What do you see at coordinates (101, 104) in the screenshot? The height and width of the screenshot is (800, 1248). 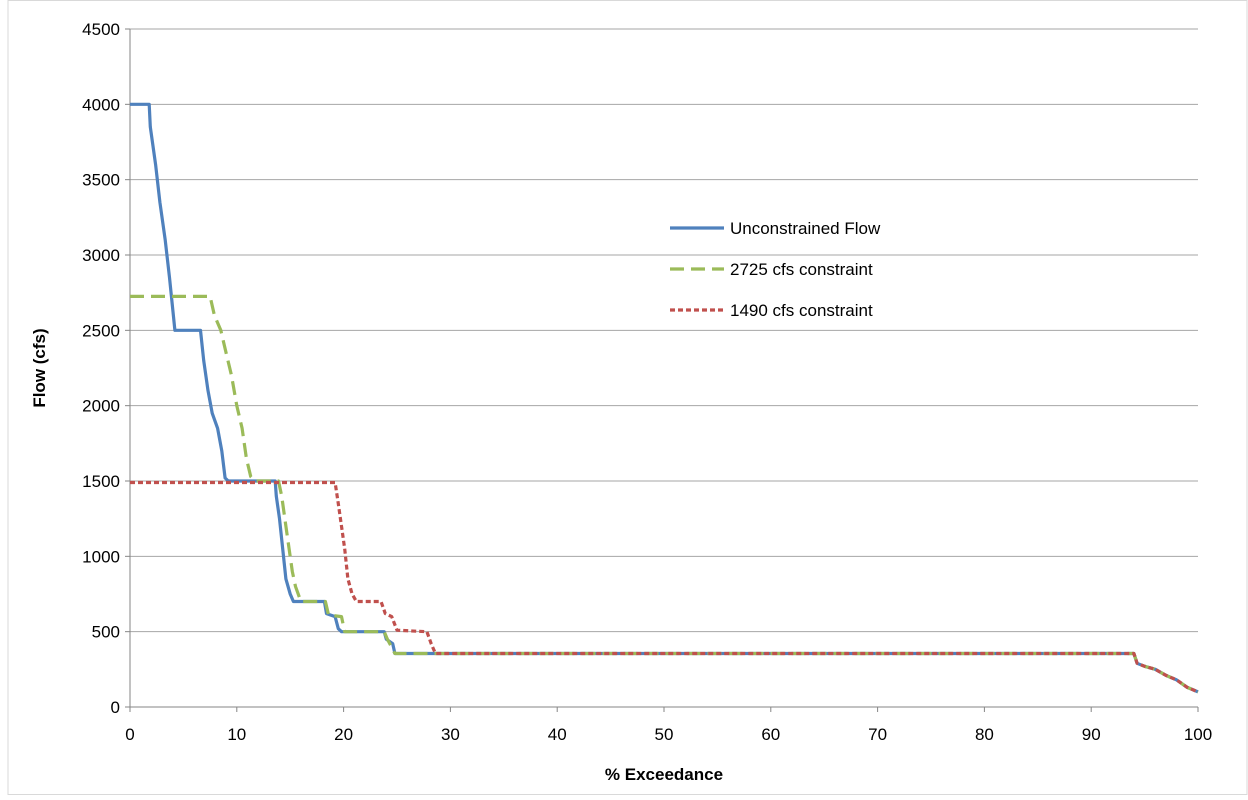 I see `y-tick-label: 4000` at bounding box center [101, 104].